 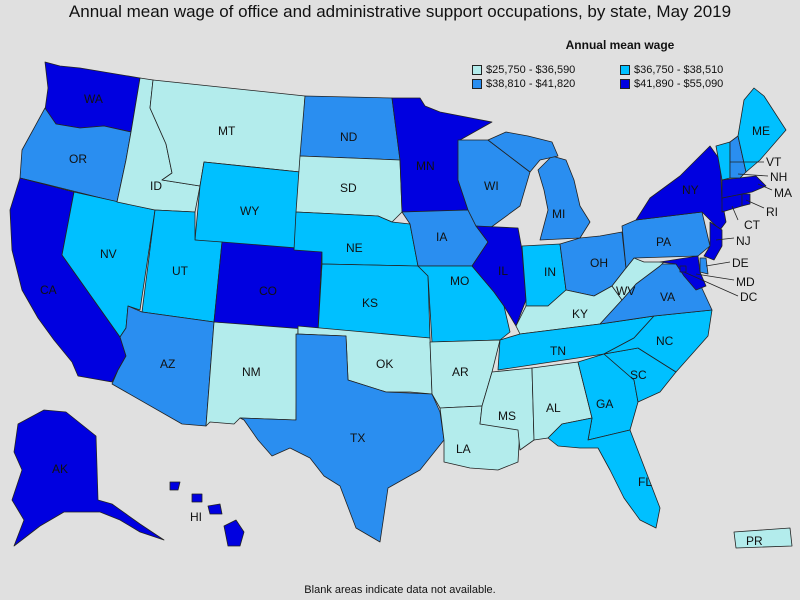 I want to click on legend-label-bin-3: $41,890 - $55,090, so click(x=679, y=84).